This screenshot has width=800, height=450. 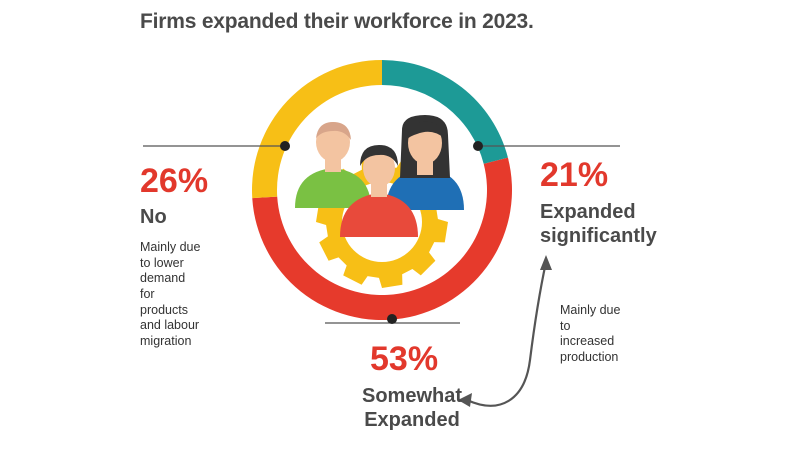 I want to click on chart-title: Firms expanded their workforce in 2023., so click(x=337, y=21).